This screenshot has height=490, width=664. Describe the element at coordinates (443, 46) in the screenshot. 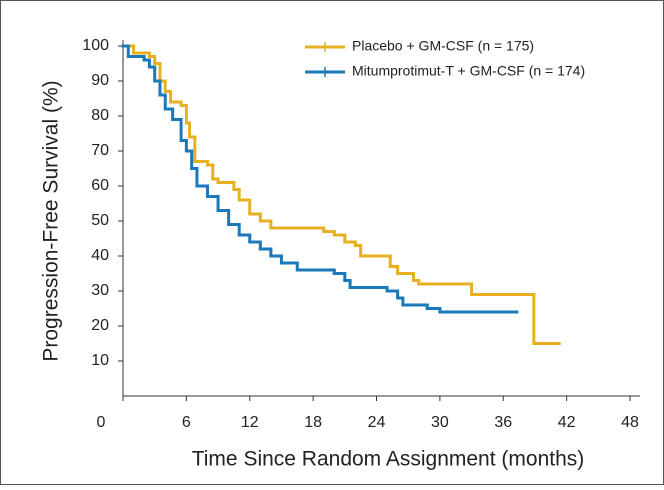

I see `legend-label: Placebo + GM-CSF (n = 175)` at that location.